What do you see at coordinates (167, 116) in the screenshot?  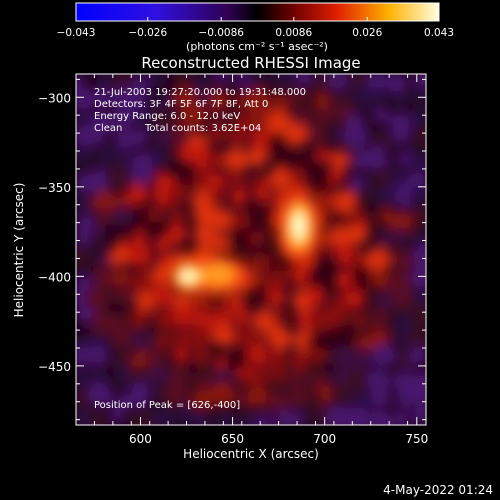 I see `annotation-energy: Energy Range: 6.0 - 12.0 keV` at bounding box center [167, 116].